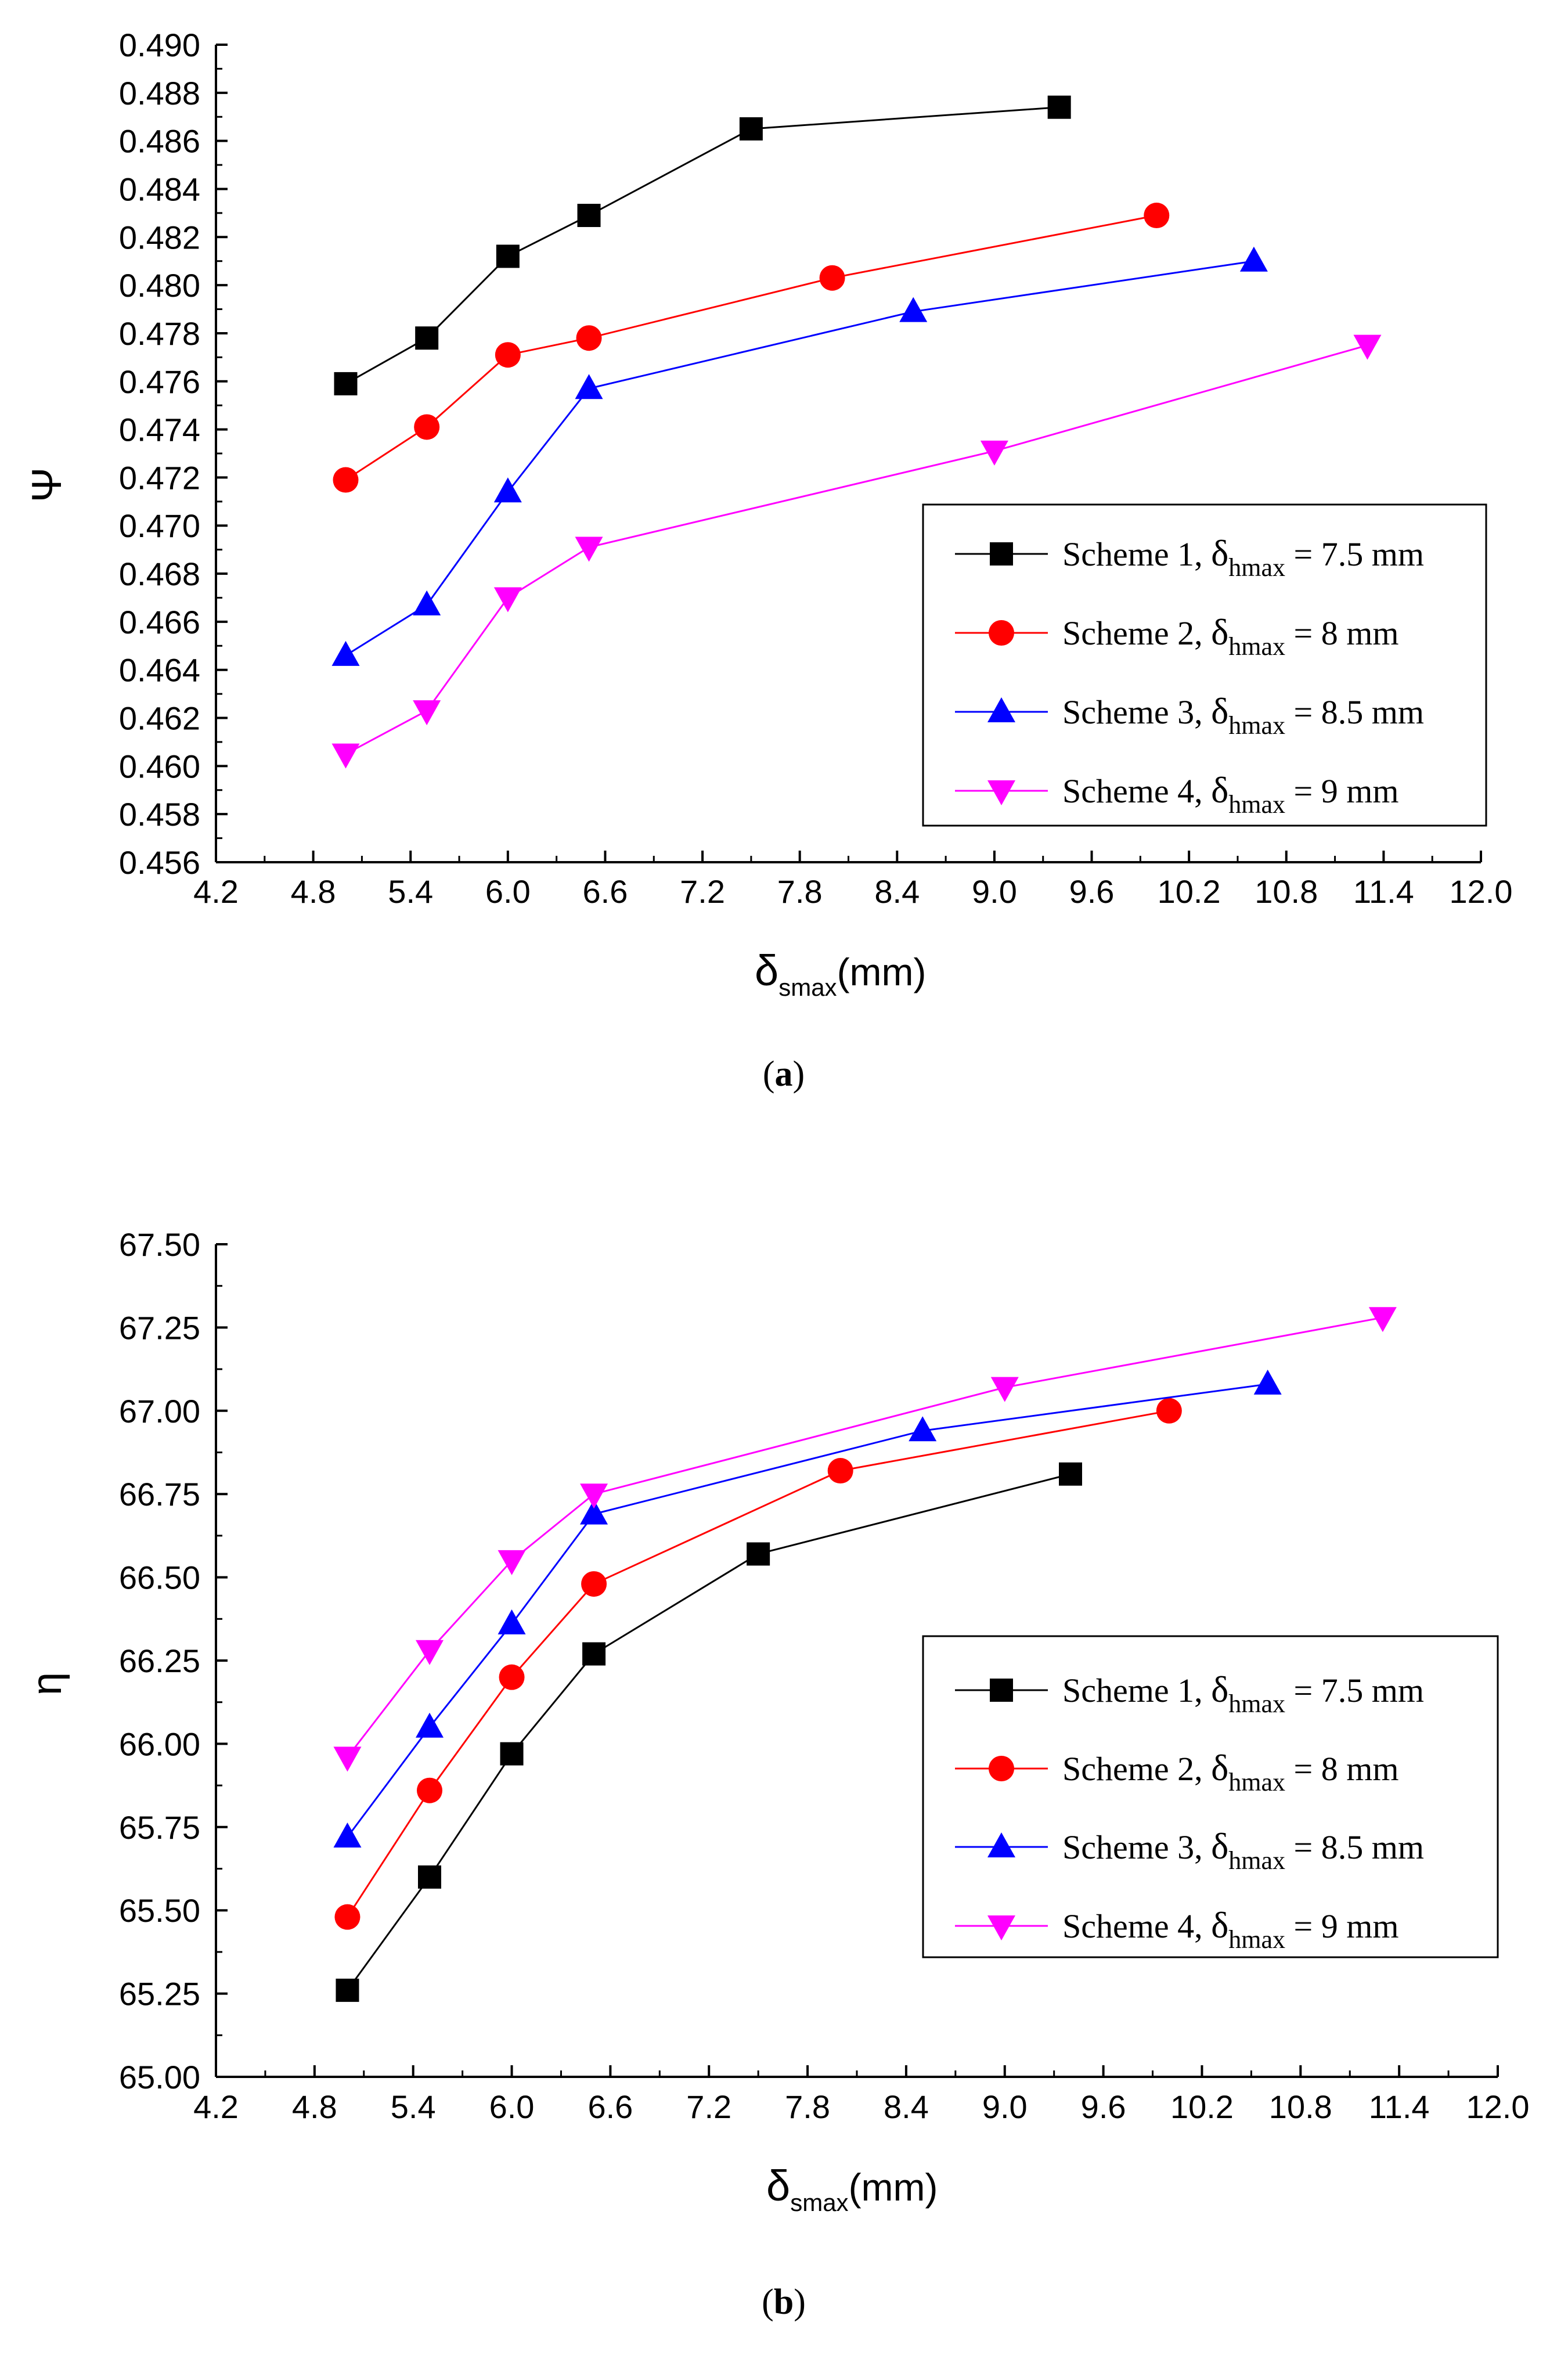 The image size is (1568, 2366). What do you see at coordinates (160, 45) in the screenshot?
I see `y-tick-label-text: 0.490` at bounding box center [160, 45].